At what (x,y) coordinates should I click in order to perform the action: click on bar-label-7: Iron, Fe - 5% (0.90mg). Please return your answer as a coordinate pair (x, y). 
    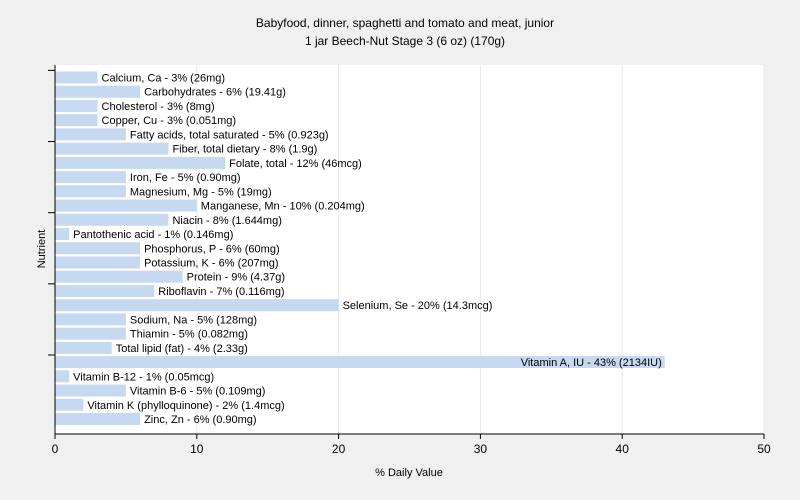
    Looking at the image, I should click on (185, 178).